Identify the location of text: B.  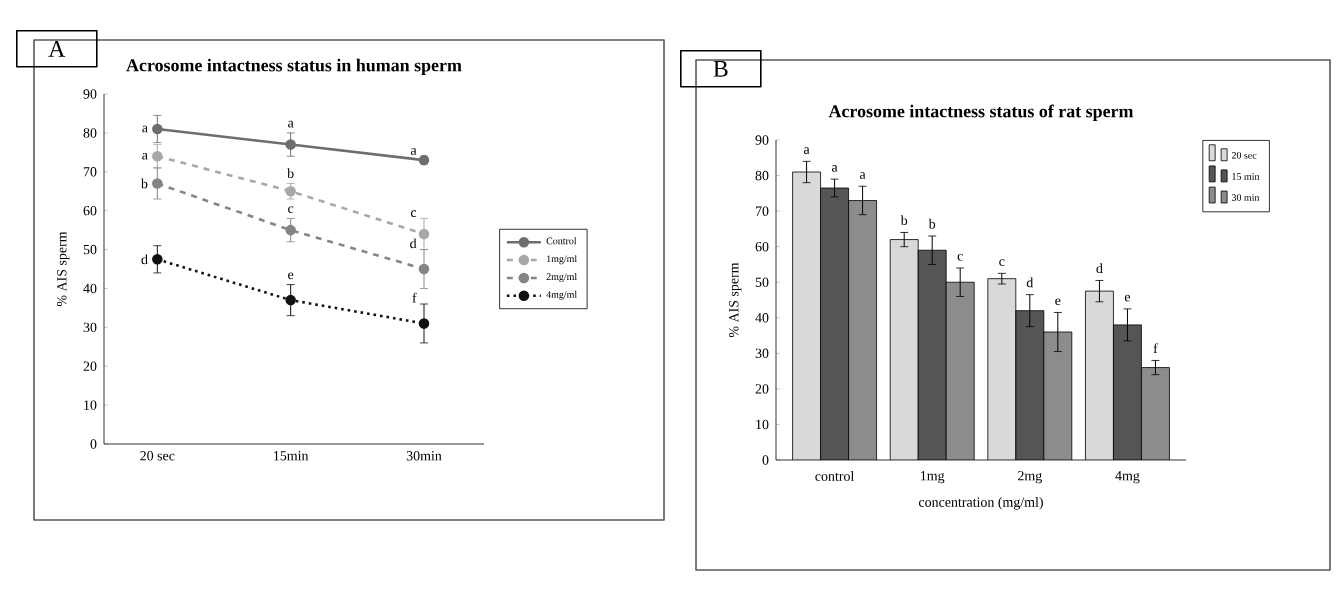
(720, 68).